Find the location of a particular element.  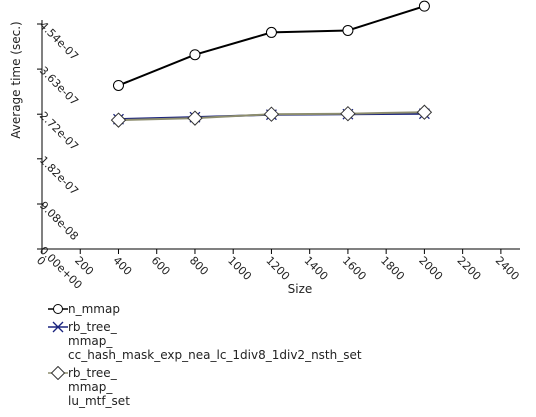

x-tick-label: 1600 is located at coordinates (354, 268).